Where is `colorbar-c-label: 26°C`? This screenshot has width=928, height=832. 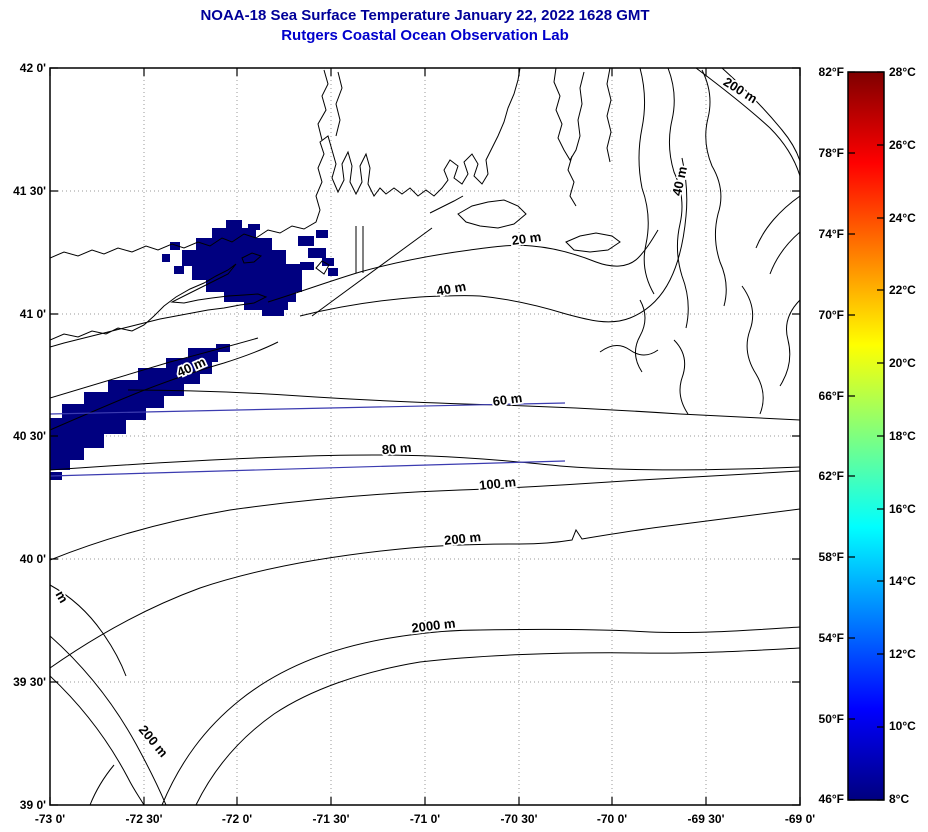 colorbar-c-label: 26°C is located at coordinates (902, 145).